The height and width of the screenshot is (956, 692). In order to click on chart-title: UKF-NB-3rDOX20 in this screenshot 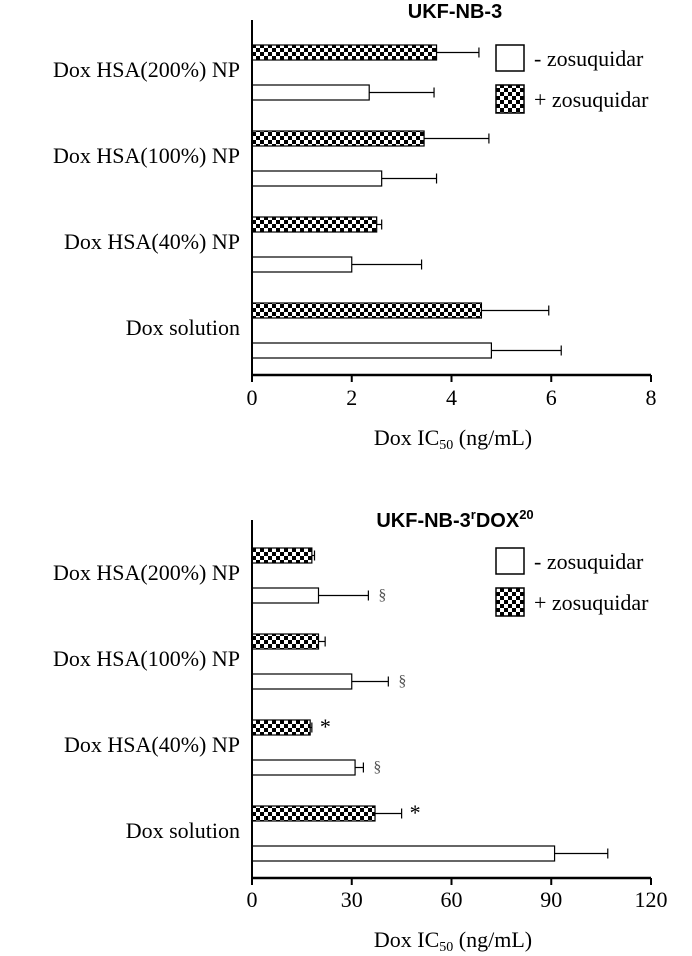, I will do `click(454, 519)`.